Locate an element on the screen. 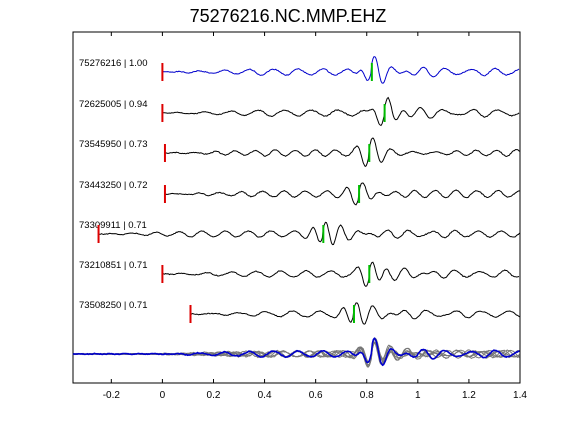 This screenshot has height=432, width=576. trace-row-73508250: 73508250 | 0.71 is located at coordinates (299, 312).